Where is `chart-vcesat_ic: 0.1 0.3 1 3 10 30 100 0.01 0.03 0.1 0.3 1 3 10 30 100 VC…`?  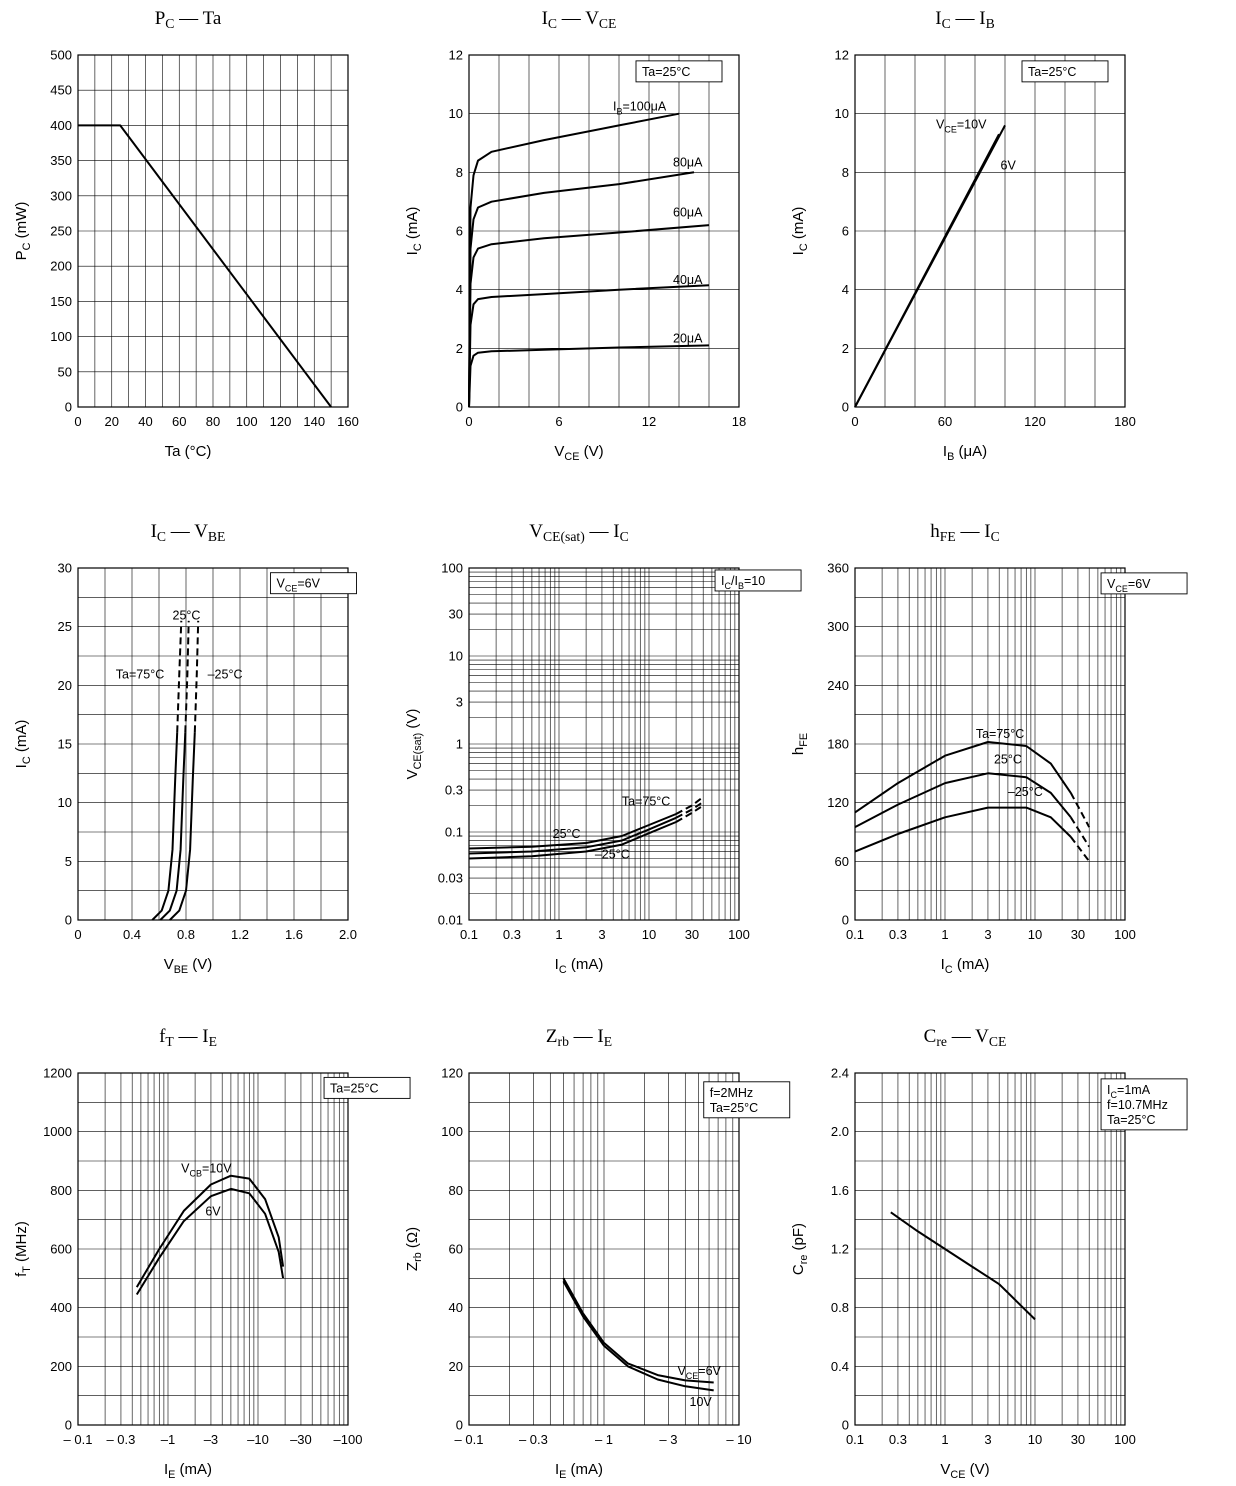
chart-vcesat_ic: 0.1 0.3 1 3 10 30 100 0.01 0.03 0.1 0.3 1 3 10 30 100 VC… is located at coordinates (603, 748).